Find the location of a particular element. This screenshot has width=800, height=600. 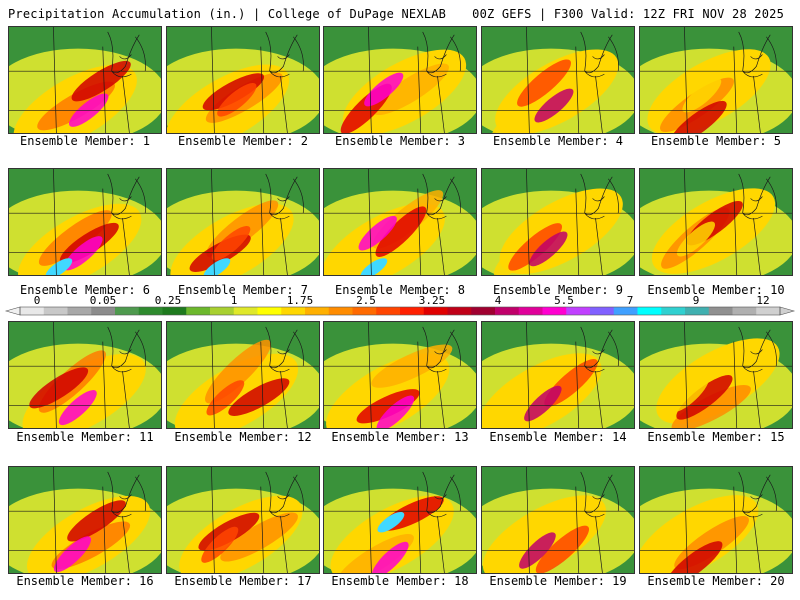

scale-tick-label: 0.05 is located at coordinates (103, 300).